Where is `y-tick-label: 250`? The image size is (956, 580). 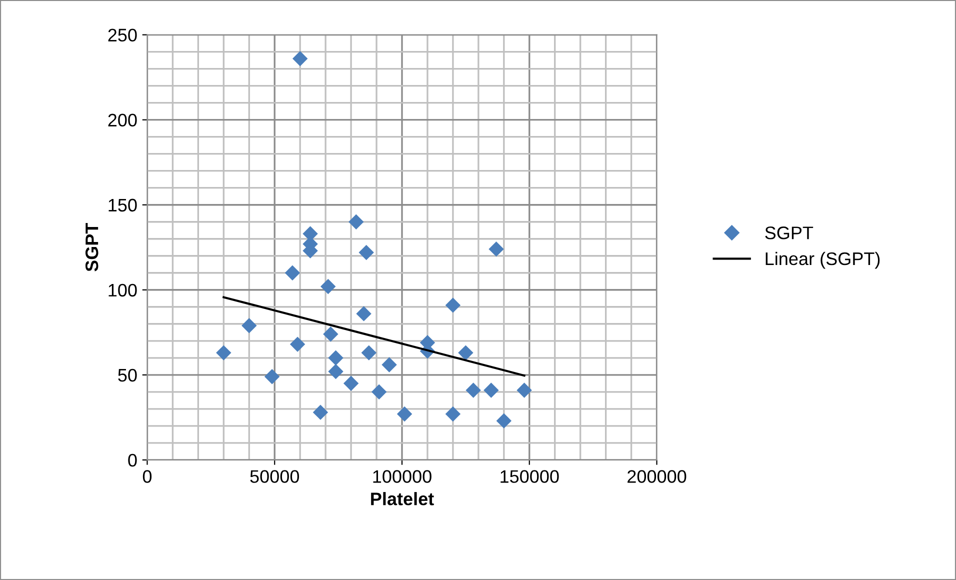 y-tick-label: 250 is located at coordinates (122, 35).